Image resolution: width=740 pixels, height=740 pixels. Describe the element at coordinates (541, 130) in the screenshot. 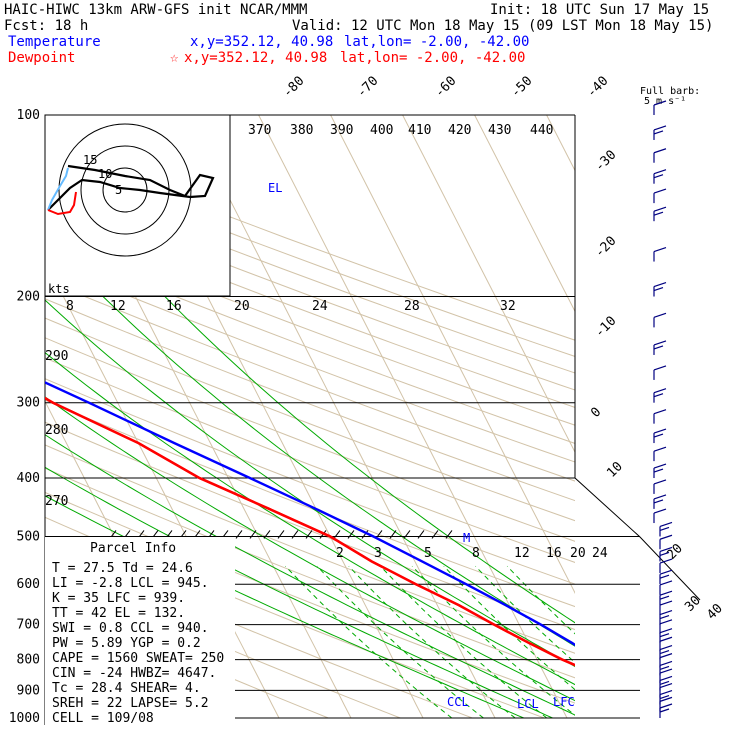

I see `theta-tick-label: 440` at that location.